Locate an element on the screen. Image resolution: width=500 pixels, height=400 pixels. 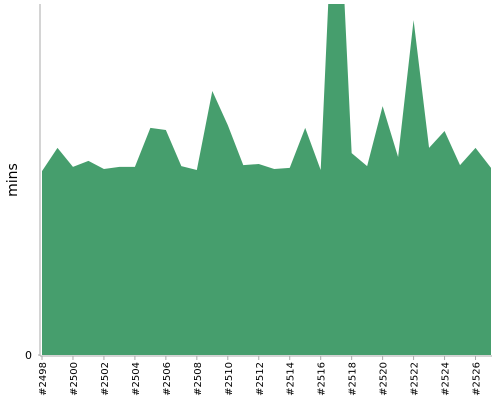
x-tick-label: #2518 is located at coordinates (353, 379).